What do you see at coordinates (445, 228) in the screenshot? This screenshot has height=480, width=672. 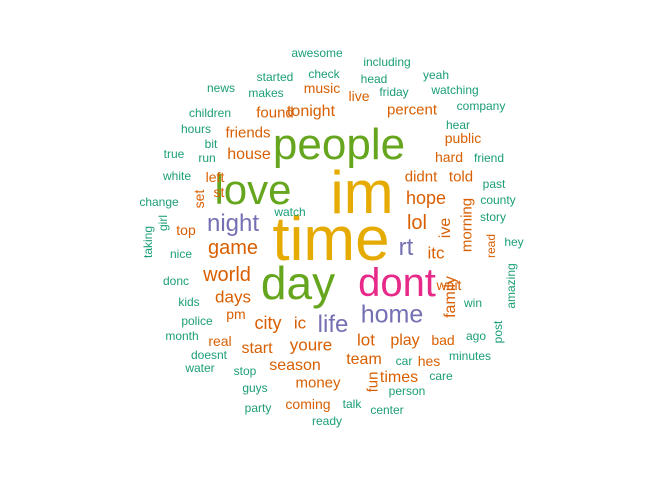 I see `word-ive: ive` at bounding box center [445, 228].